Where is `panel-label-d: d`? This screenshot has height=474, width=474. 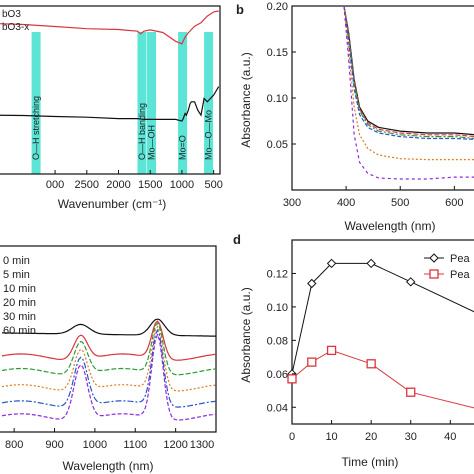
panel-label-d: d is located at coordinates (237, 239).